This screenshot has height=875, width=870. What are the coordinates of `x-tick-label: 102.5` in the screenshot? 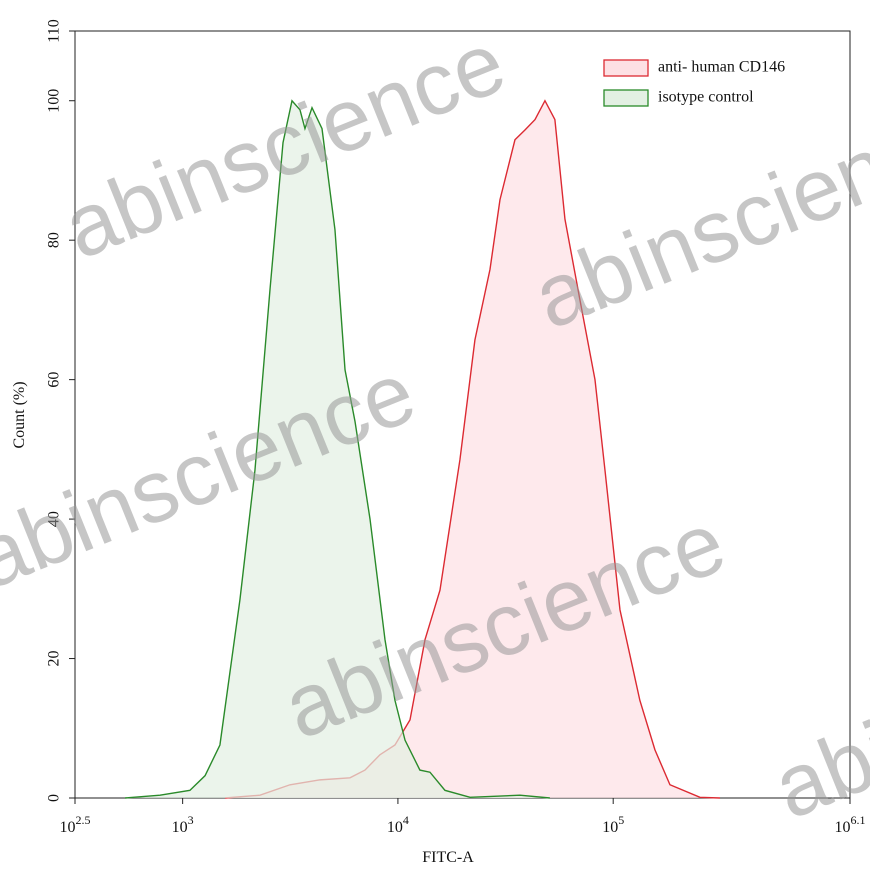 It's located at (75, 824).